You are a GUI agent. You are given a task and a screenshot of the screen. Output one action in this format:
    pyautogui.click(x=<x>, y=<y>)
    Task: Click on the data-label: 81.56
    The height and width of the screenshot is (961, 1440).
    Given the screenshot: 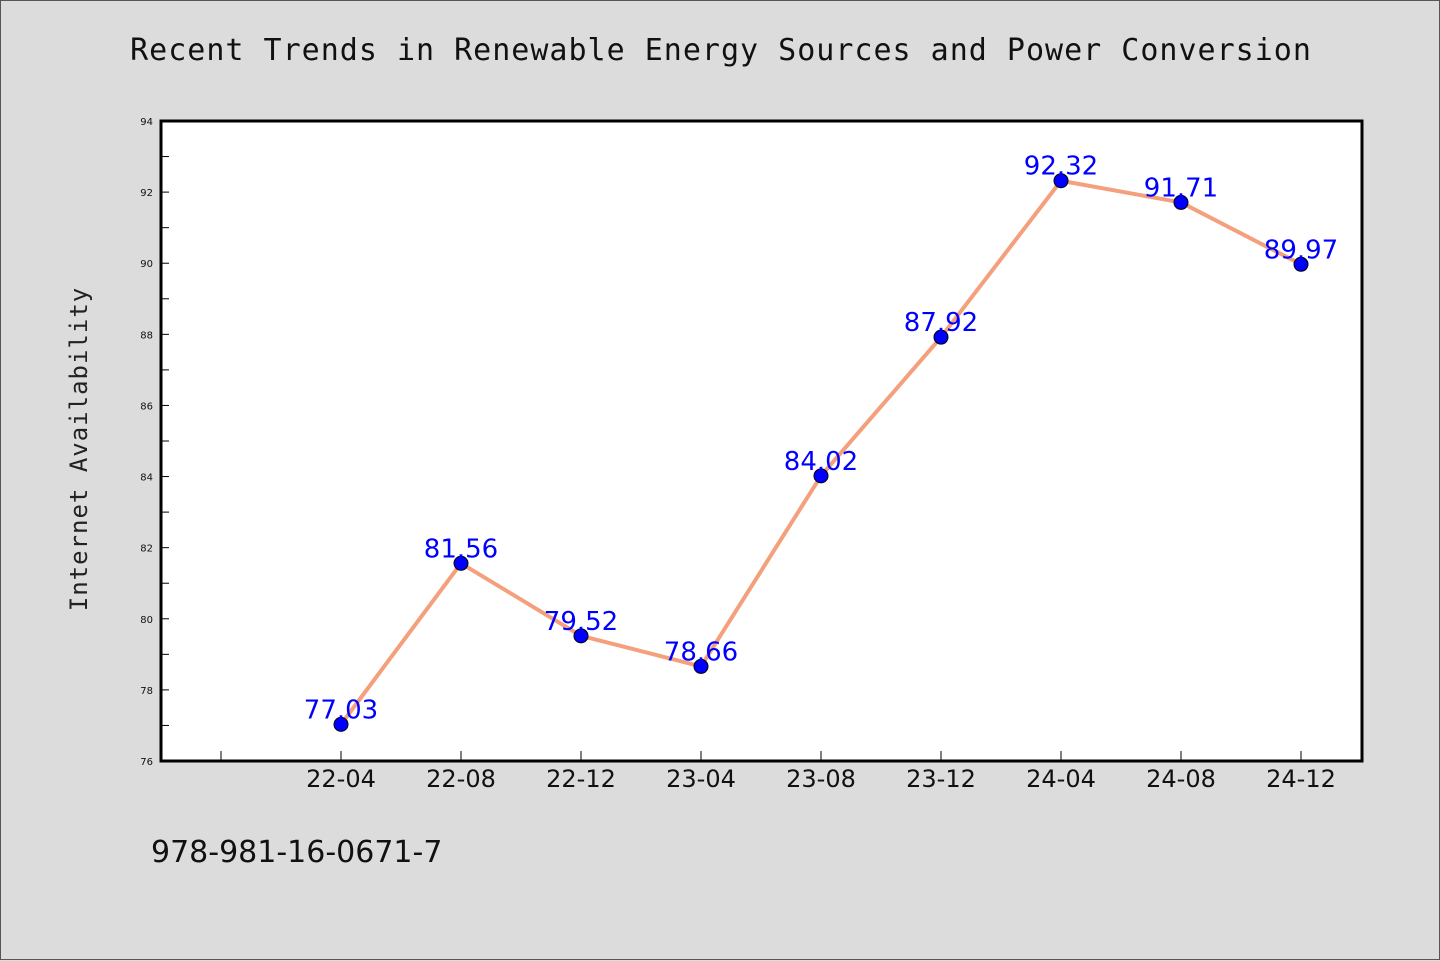 What is the action you would take?
    pyautogui.click(x=461, y=549)
    